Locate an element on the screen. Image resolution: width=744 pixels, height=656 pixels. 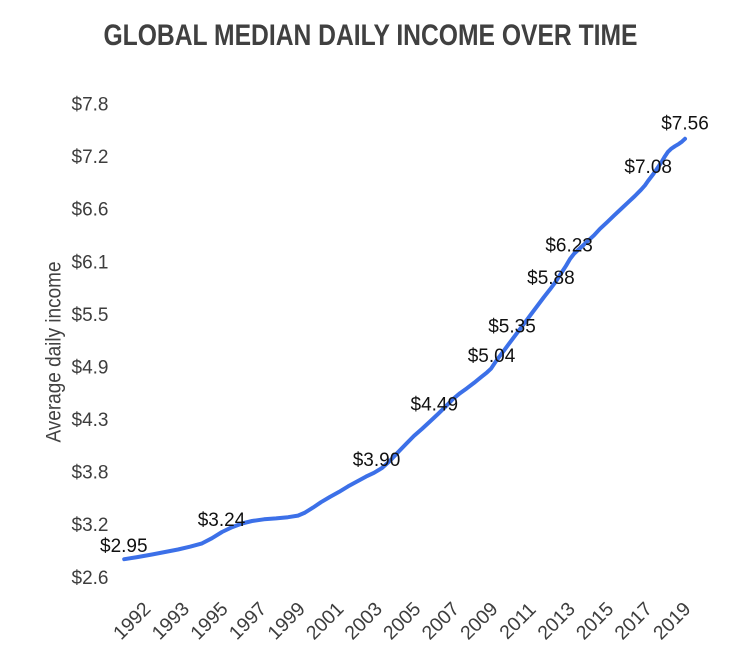
svg-text: $2.6 is located at coordinates (90, 578).